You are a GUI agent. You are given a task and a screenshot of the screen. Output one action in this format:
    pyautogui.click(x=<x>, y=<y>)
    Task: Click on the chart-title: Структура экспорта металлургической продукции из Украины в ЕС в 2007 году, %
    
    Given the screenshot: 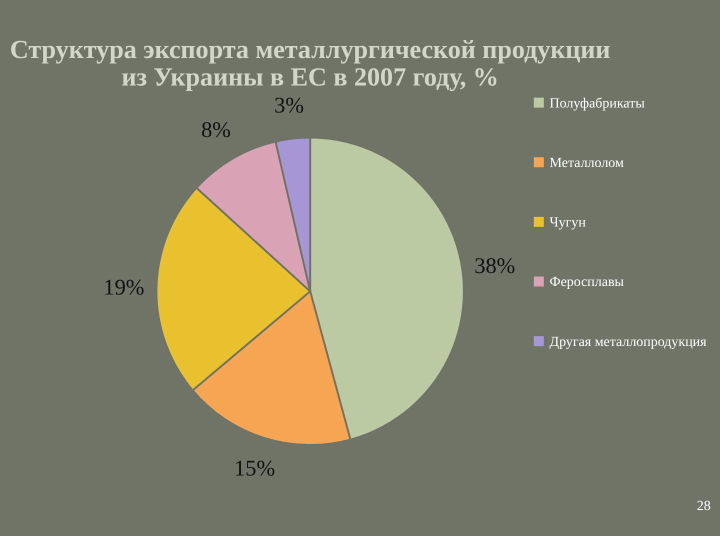 What is the action you would take?
    pyautogui.click(x=310, y=63)
    